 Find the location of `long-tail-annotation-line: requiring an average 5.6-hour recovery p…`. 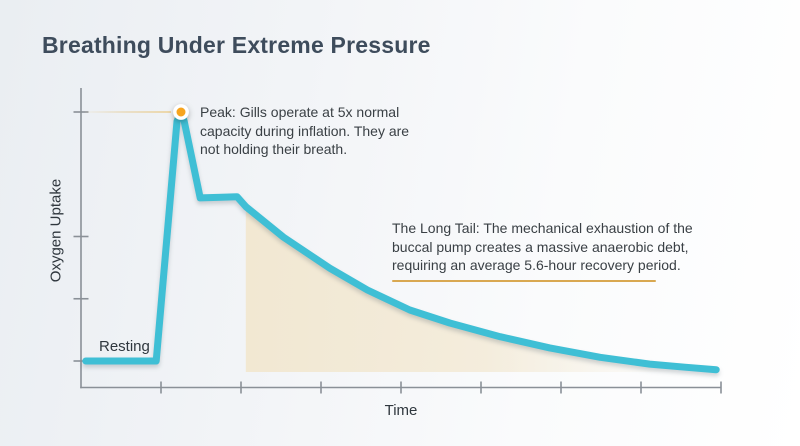

long-tail-annotation-line: requiring an average 5.6-hour recovery p… is located at coordinates (536, 265).